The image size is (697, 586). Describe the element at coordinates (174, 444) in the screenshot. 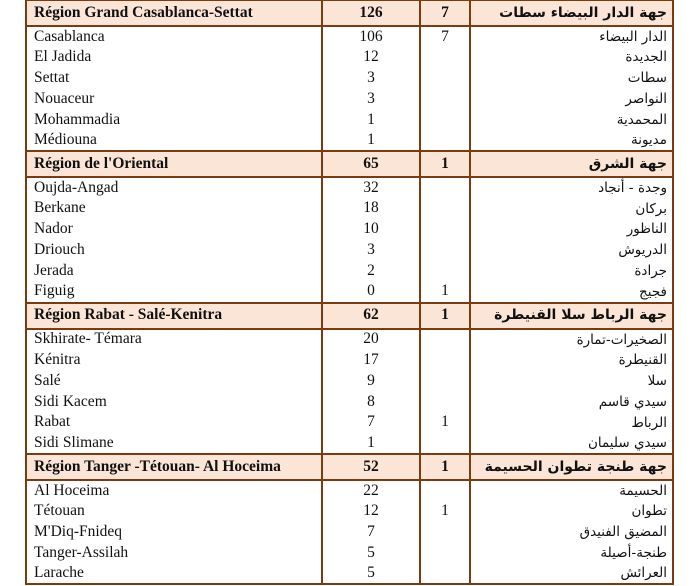

I see `place-name-fr: Sidi Slimane` at that location.